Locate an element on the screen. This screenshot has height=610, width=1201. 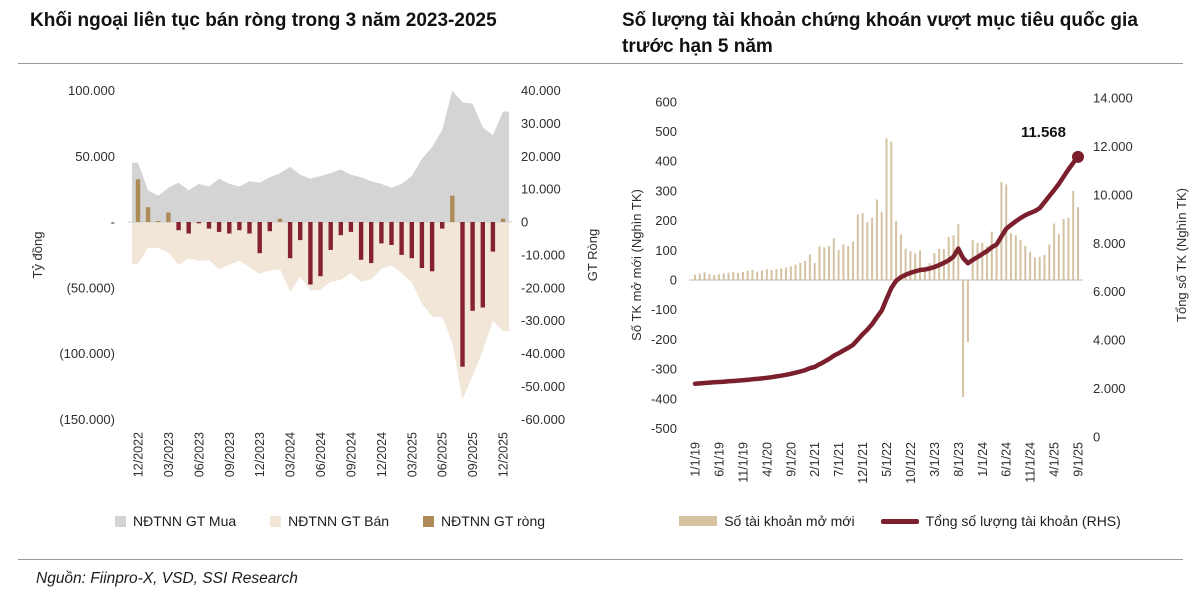
right-y-axis-title: GT Ròng is located at coordinates (592, 255).